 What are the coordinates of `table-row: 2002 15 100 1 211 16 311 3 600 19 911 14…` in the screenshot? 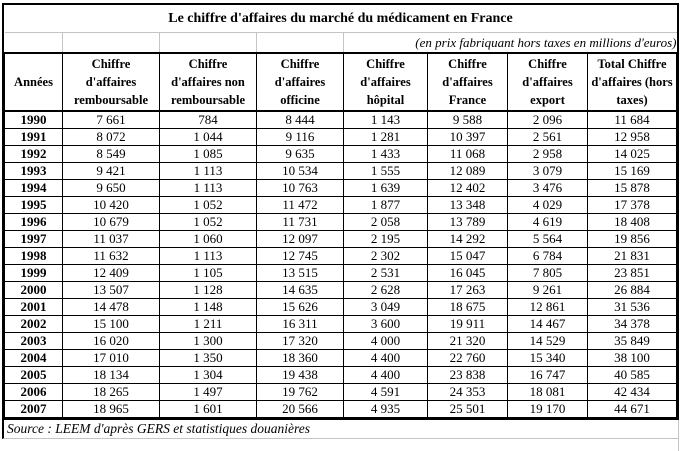 It's located at (340, 324).